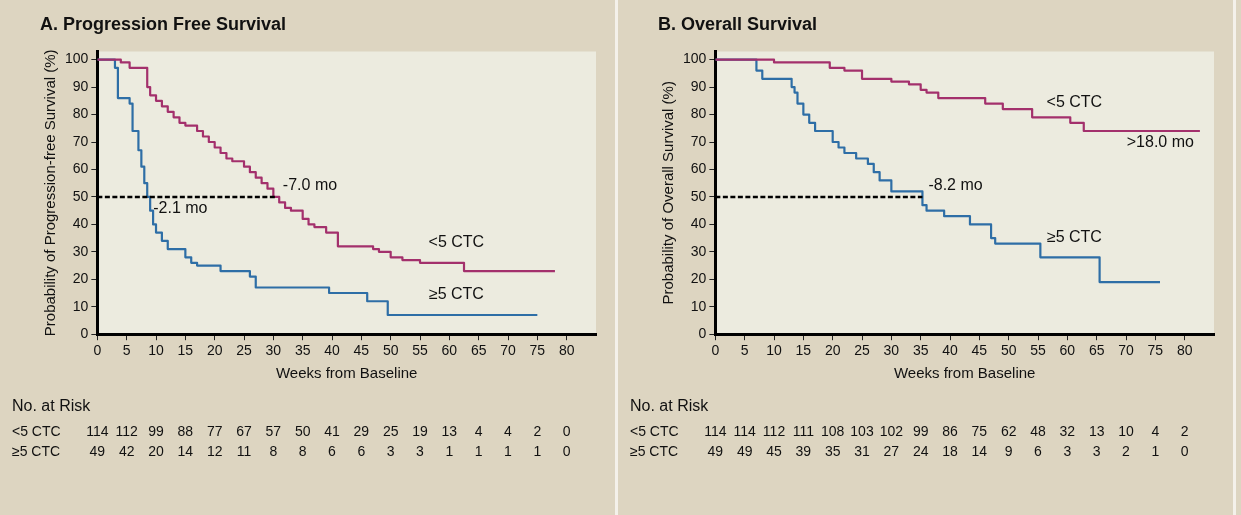 Image resolution: width=1241 pixels, height=515 pixels. Describe the element at coordinates (50, 193) in the screenshot. I see `y-axis-title: Probability of Progression-free Survival (%)` at that location.